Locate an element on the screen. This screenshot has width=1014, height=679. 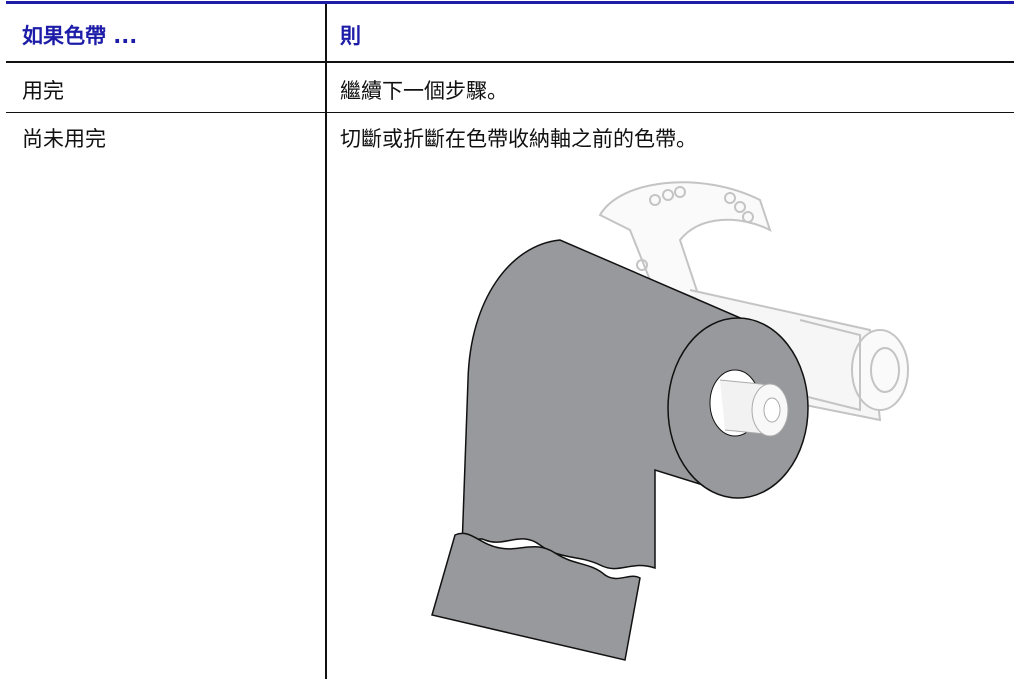
row-rule is located at coordinates (510, 112).